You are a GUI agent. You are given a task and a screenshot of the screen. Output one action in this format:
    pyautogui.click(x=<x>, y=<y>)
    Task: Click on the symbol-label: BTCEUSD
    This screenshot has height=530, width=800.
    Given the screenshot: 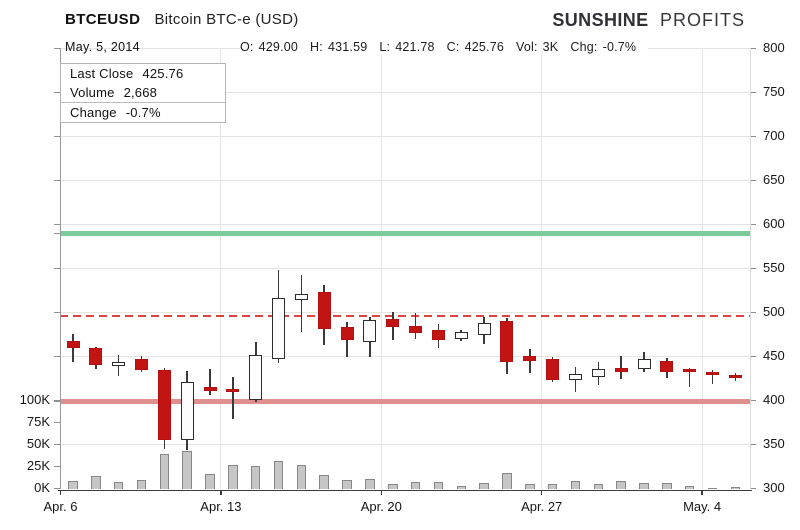 What is the action you would take?
    pyautogui.click(x=103, y=19)
    